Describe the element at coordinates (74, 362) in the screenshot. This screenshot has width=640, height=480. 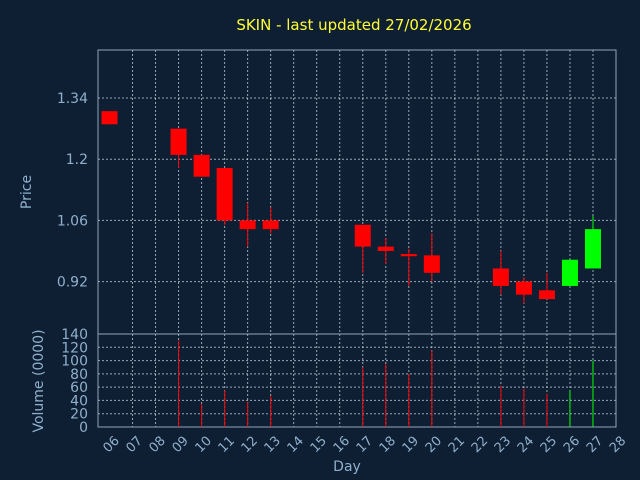
I see `volume-tick-label: 100` at that location.